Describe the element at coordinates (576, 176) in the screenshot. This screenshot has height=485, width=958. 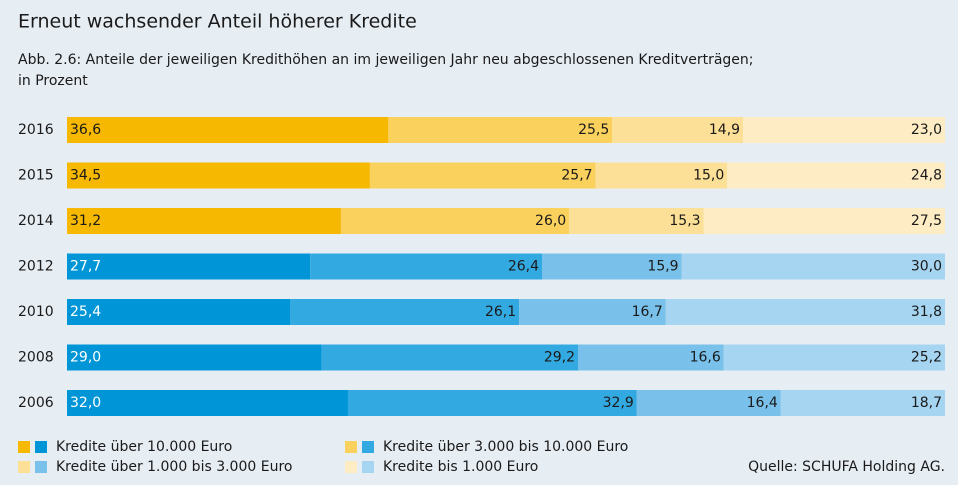
I see `data-label: 25,7` at that location.